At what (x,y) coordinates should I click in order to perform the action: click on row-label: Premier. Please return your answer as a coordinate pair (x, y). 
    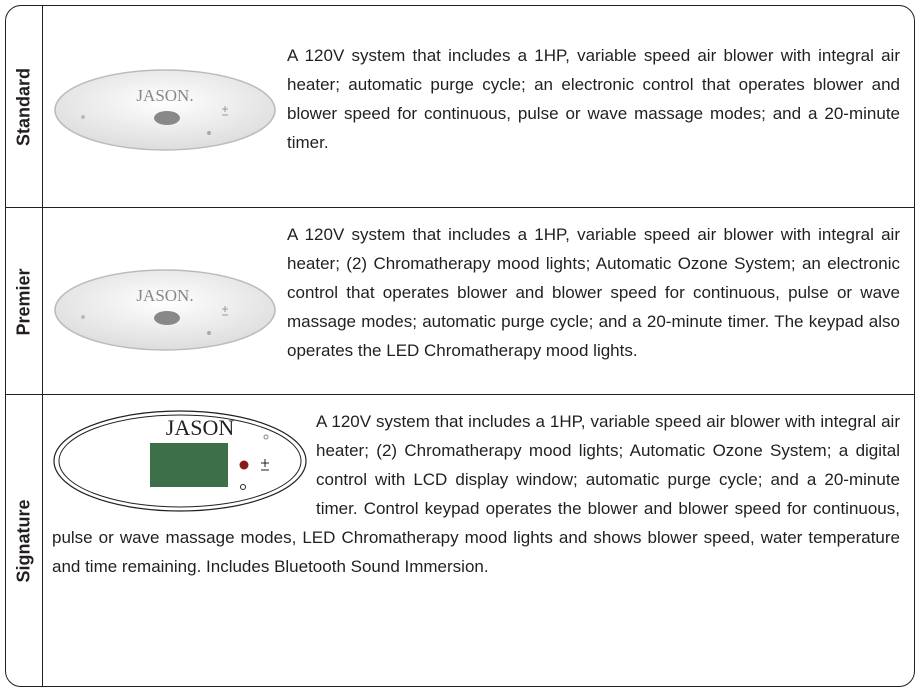
    Looking at the image, I should click on (23, 301).